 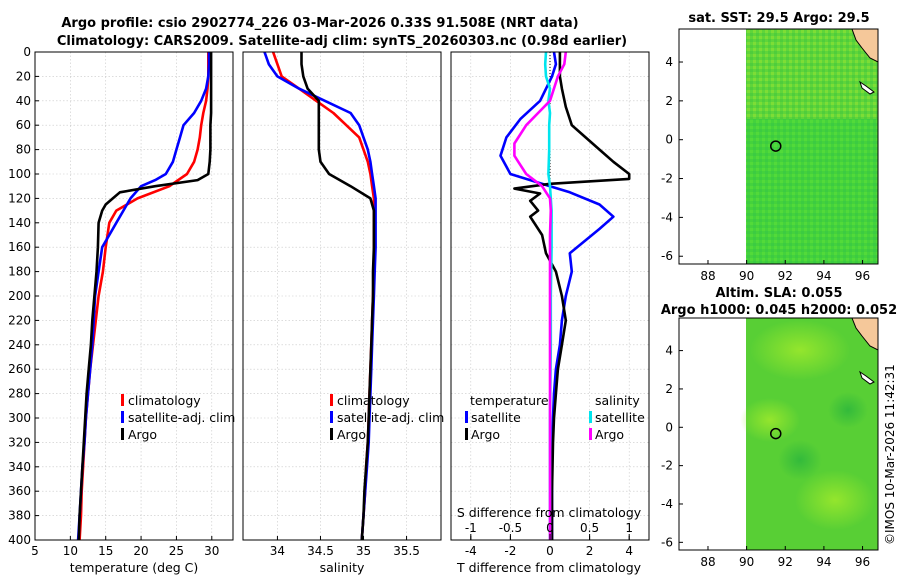 What do you see at coordinates (19, 442) in the screenshot?
I see `y-tick-label: 320` at bounding box center [19, 442].